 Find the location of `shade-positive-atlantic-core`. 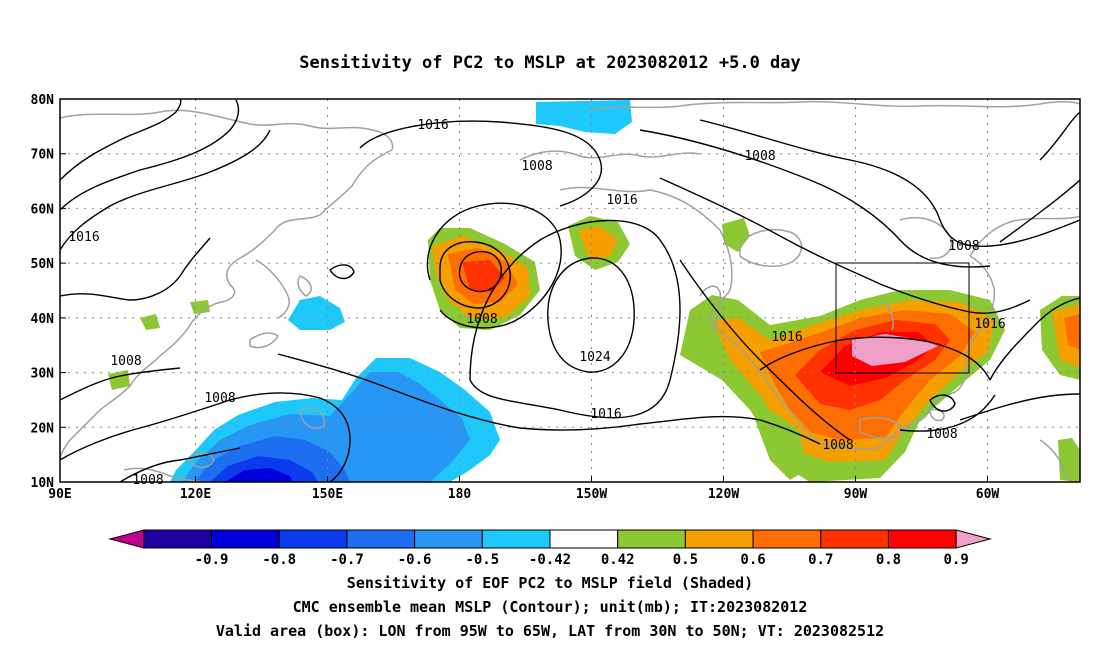

shade-positive-atlantic-core is located at coordinates (1072, 332).